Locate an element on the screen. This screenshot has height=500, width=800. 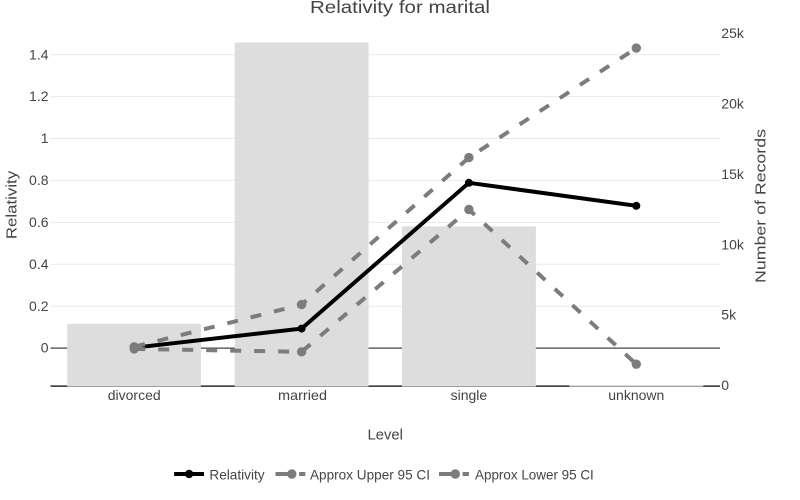
svg-text: married is located at coordinates (302, 395).